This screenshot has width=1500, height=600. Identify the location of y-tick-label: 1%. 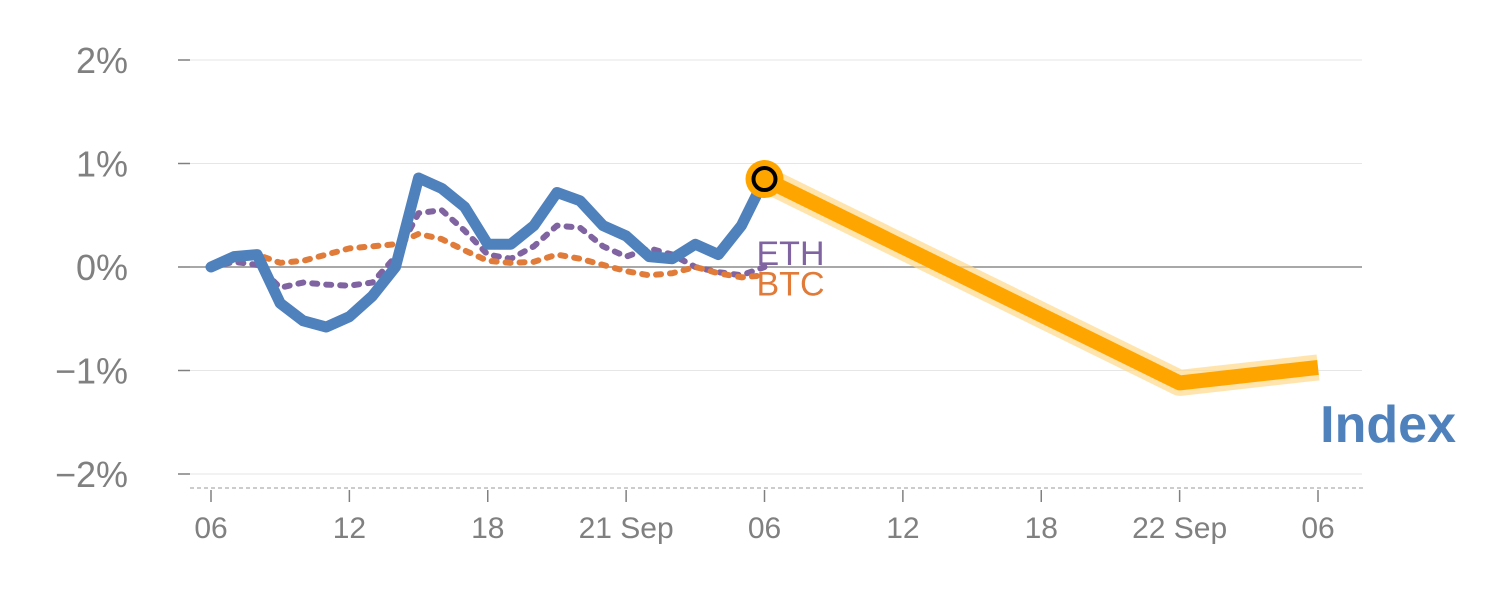
(102, 164).